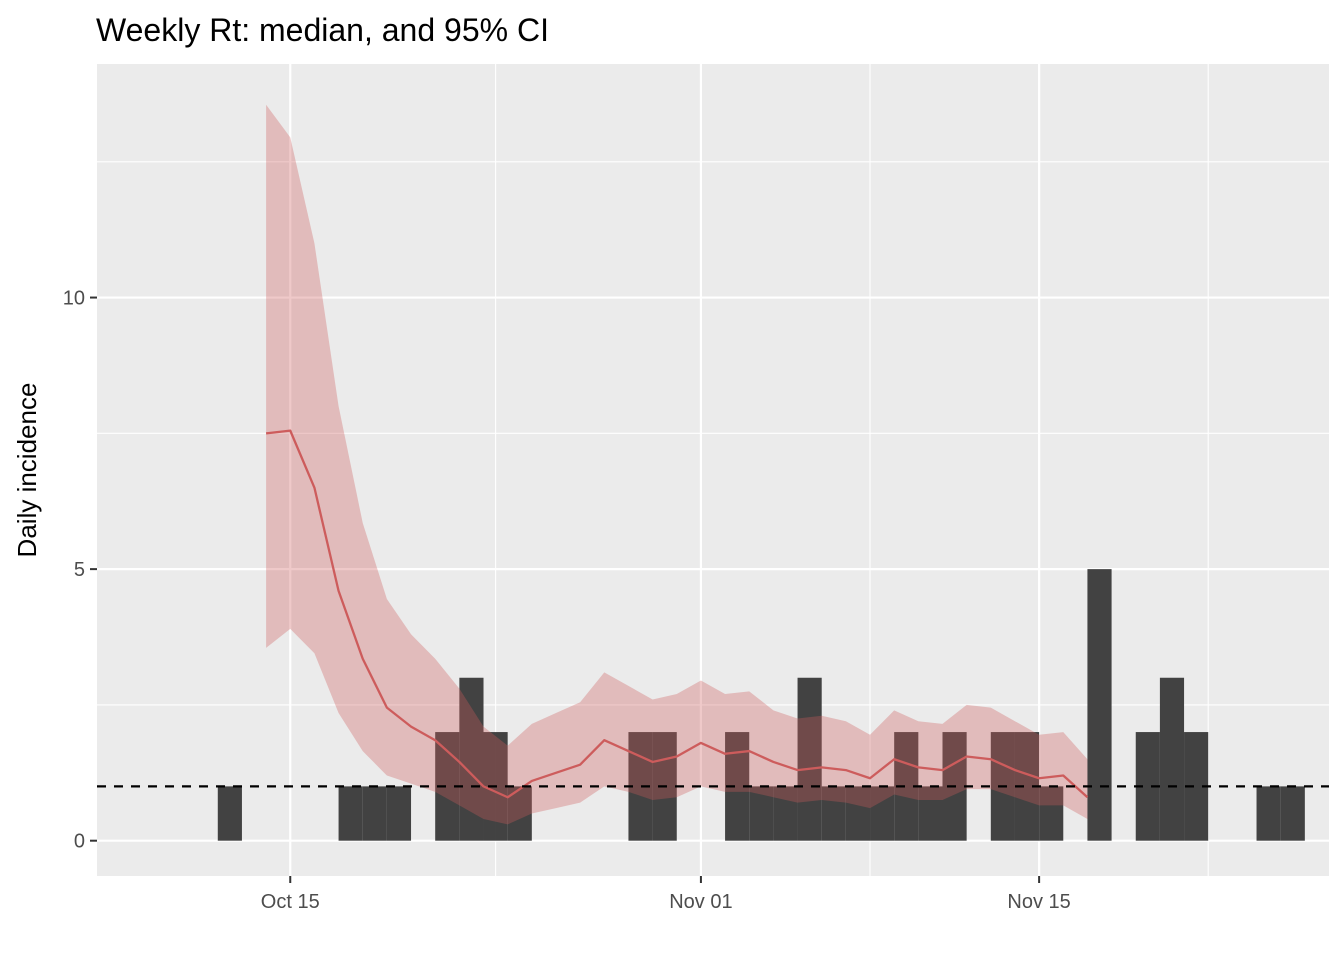  I want to click on x-axis: Oct 15 Nov 01 Nov 15, so click(666, 894).